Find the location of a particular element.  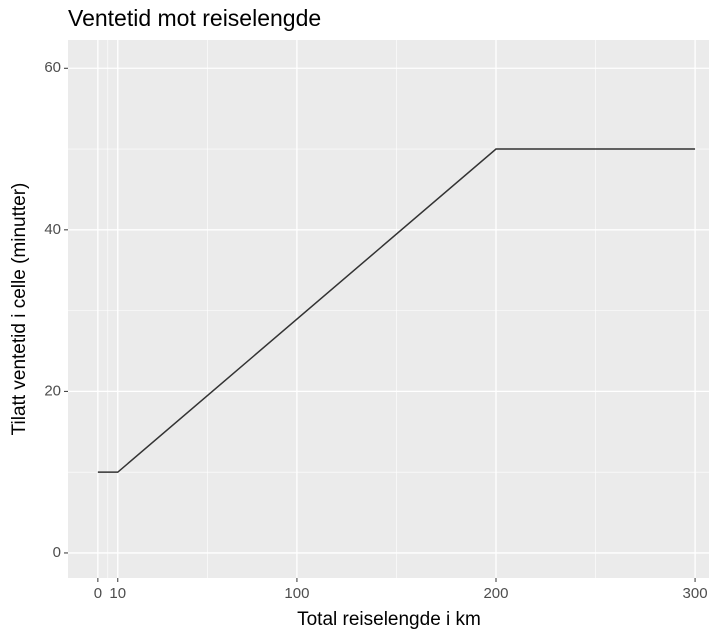

y-tick-label: 40 is located at coordinates (52, 229).